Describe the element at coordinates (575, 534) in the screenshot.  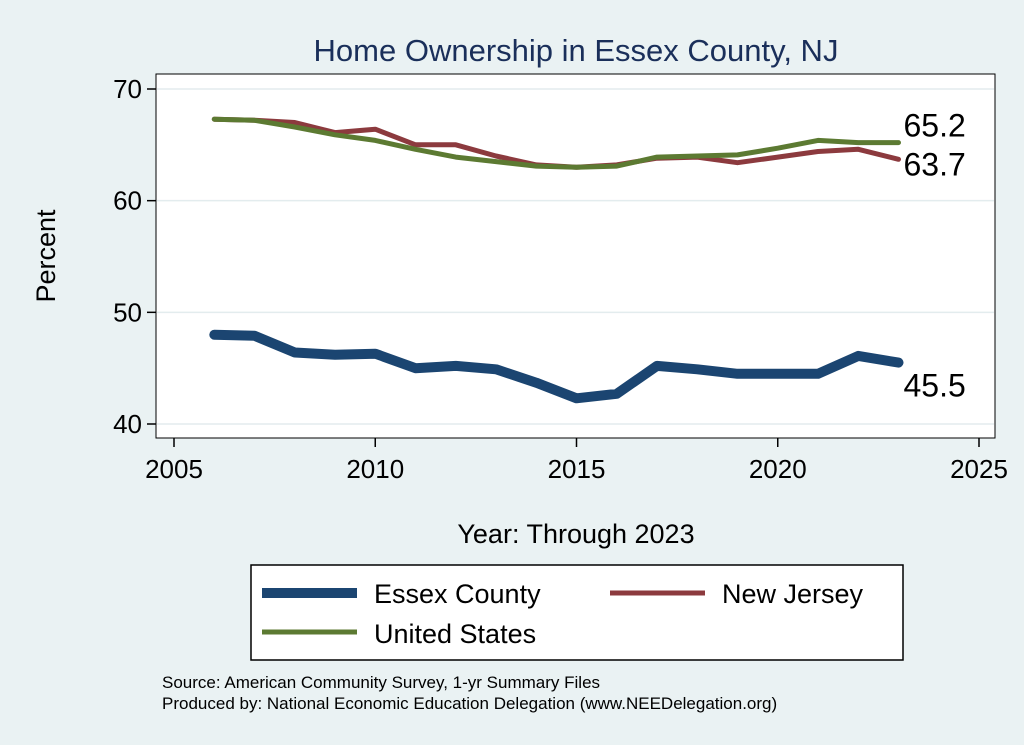
I see `x-axis-title: Year: Through 2023` at that location.